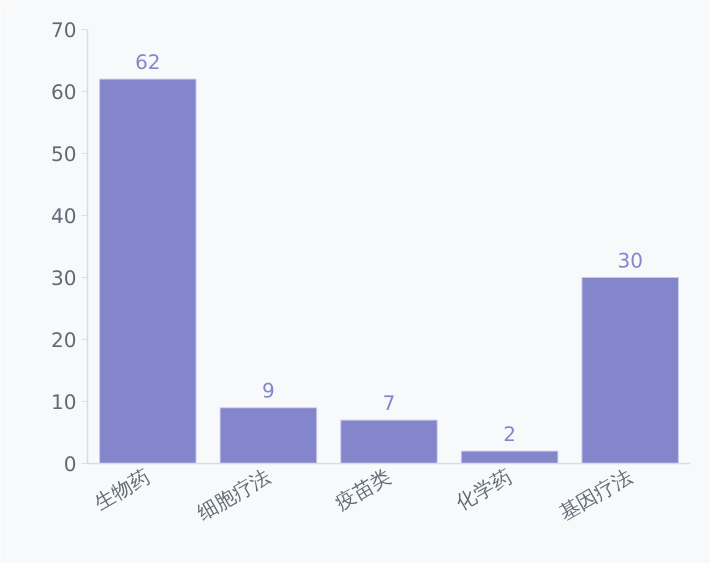 The image size is (710, 563). Describe the element at coordinates (64, 278) in the screenshot. I see `y-tick-label: 30` at that location.